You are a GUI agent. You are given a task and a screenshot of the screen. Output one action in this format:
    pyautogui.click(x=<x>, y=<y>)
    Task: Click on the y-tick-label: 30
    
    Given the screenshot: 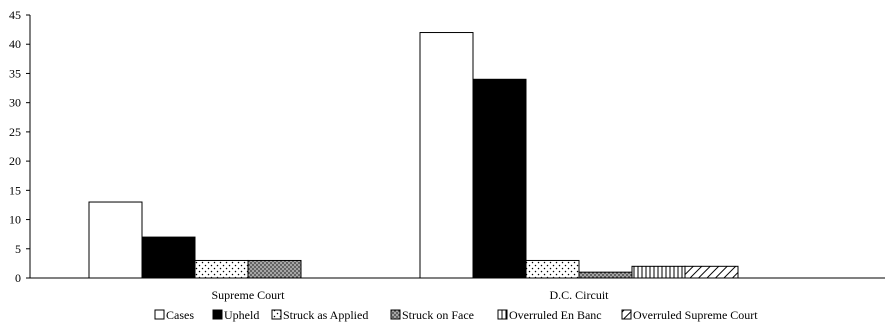 What is the action you would take?
    pyautogui.click(x=15, y=103)
    